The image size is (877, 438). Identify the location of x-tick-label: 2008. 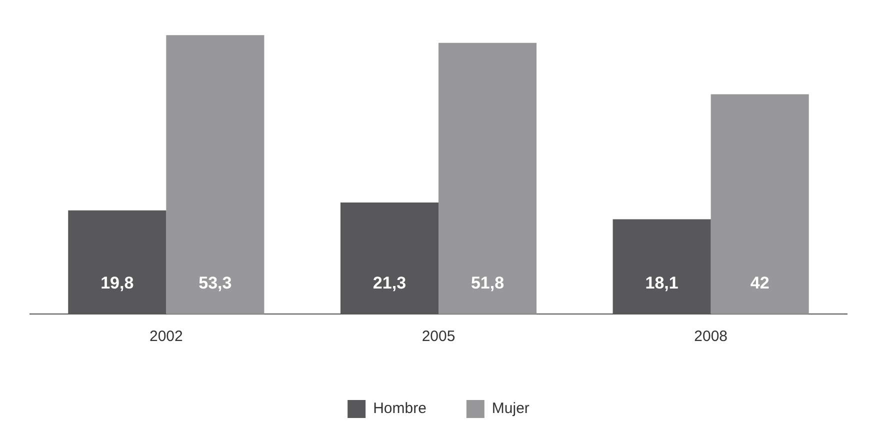
(711, 337).